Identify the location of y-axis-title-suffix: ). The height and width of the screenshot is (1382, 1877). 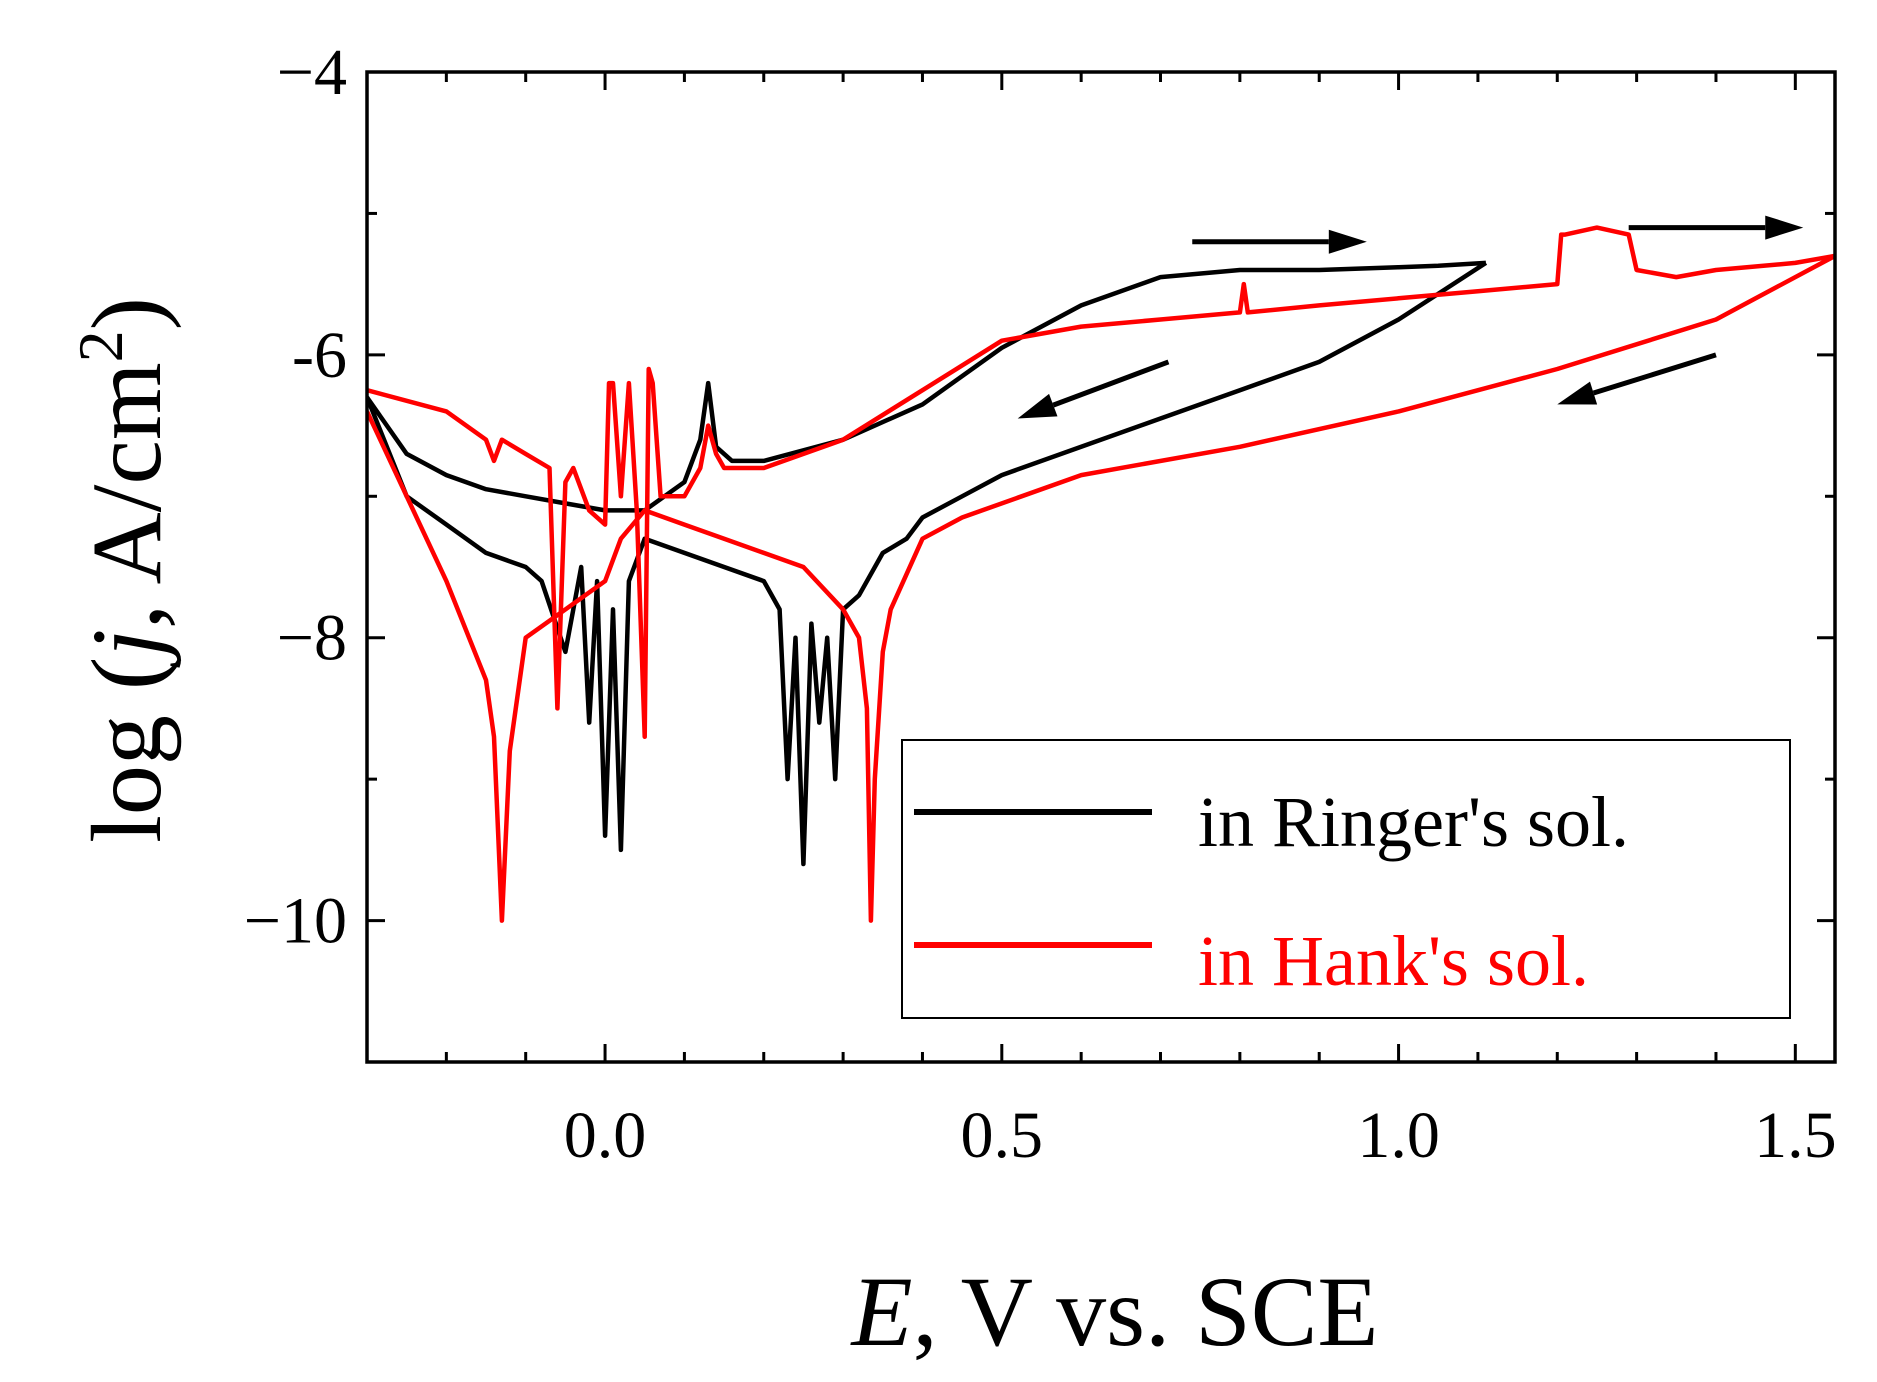
(126, 313).